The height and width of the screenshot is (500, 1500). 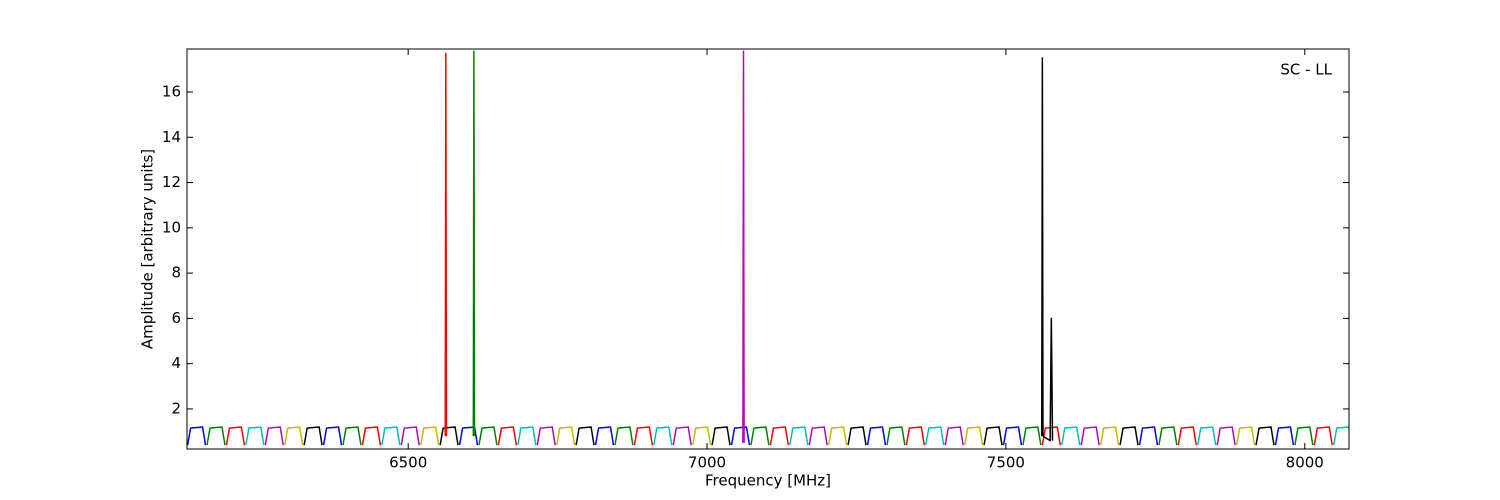 I want to click on y-tick-label: 16, so click(x=171, y=92).